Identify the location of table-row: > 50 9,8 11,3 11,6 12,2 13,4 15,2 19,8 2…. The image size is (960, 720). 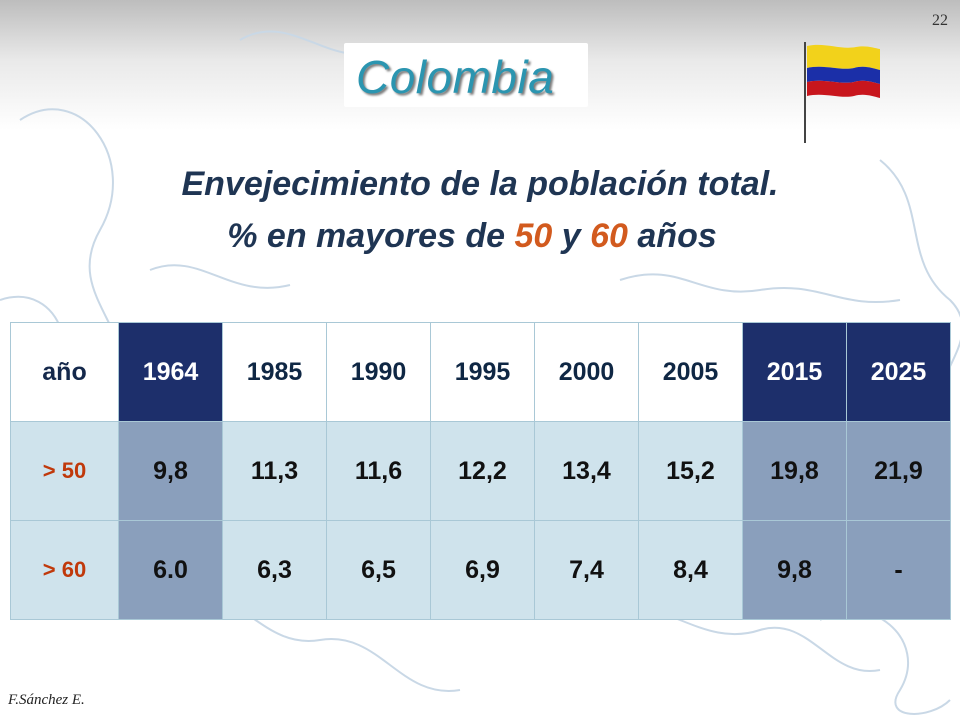
(480, 471).